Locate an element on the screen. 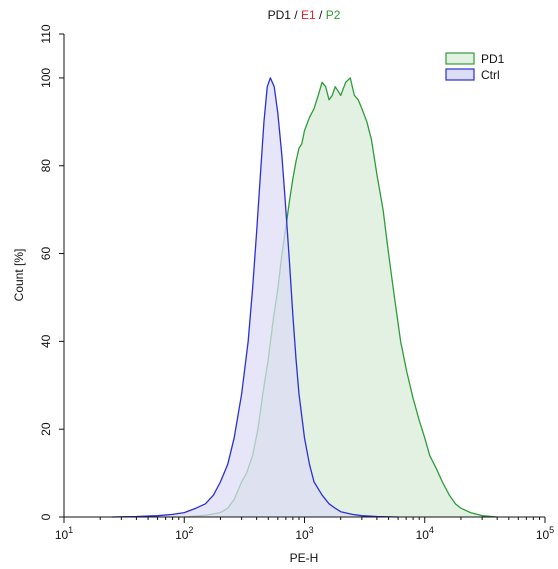 The image size is (558, 569). chart-title-part: E1 is located at coordinates (308, 15).